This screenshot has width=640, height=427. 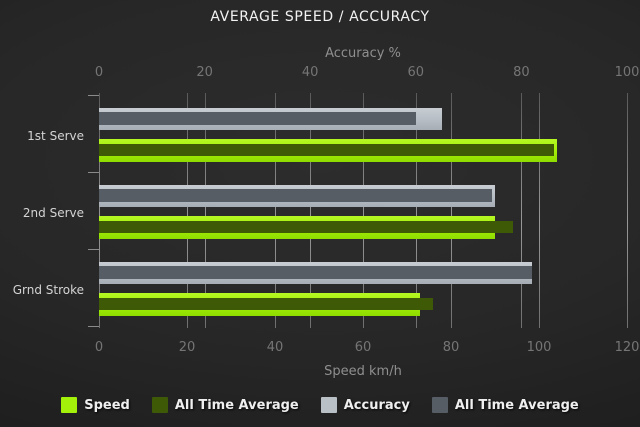 What do you see at coordinates (451, 347) in the screenshot?
I see `bottom-axis-tick-label: 80` at bounding box center [451, 347].